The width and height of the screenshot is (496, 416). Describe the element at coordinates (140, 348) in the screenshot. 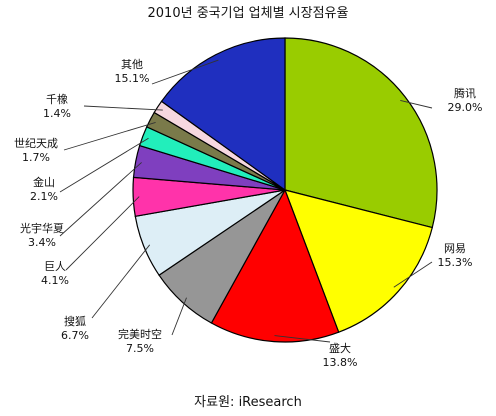

I see `slice-value-label: 7.5%` at that location.